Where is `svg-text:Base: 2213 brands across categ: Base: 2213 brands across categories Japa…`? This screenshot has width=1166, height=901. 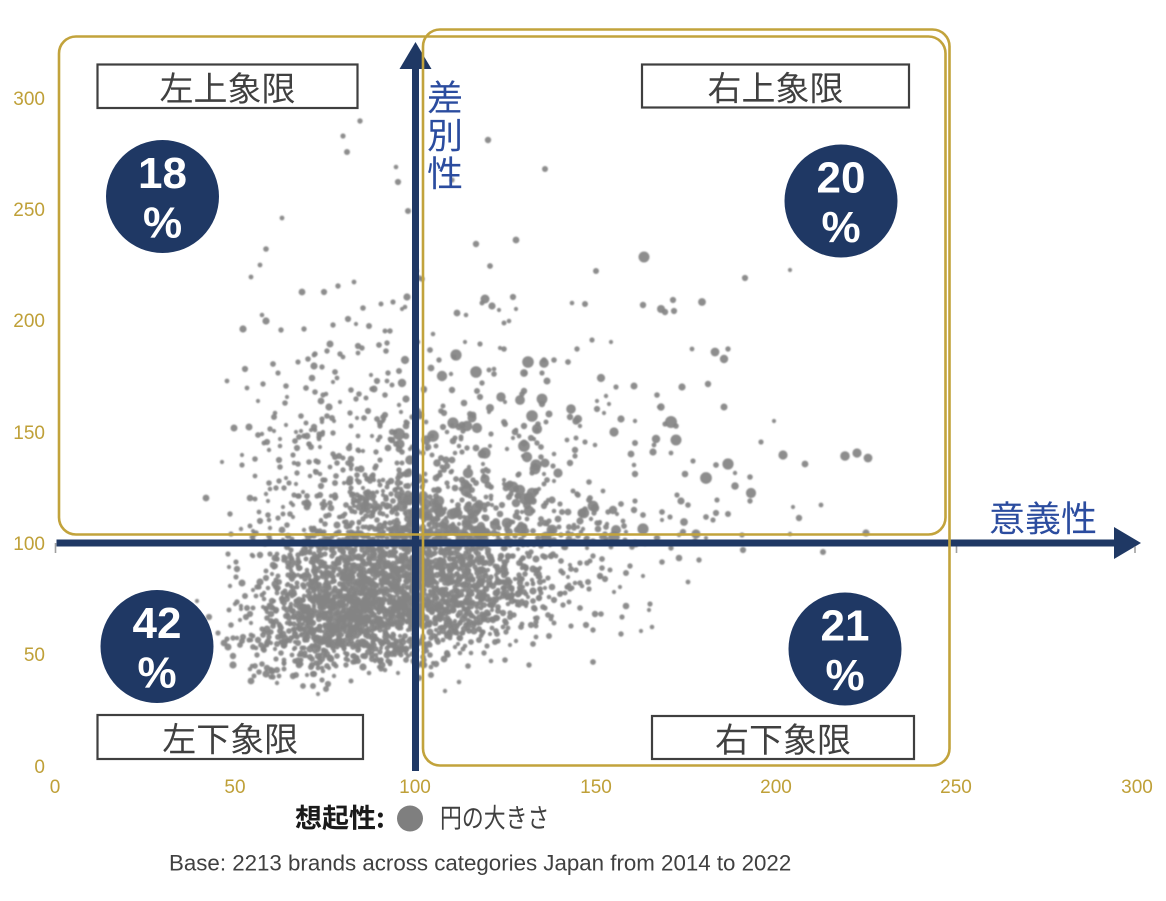
svg-text:Base: 2213 brands across categ: Base: 2213 brands across categories Japa… is located at coordinates (480, 863).